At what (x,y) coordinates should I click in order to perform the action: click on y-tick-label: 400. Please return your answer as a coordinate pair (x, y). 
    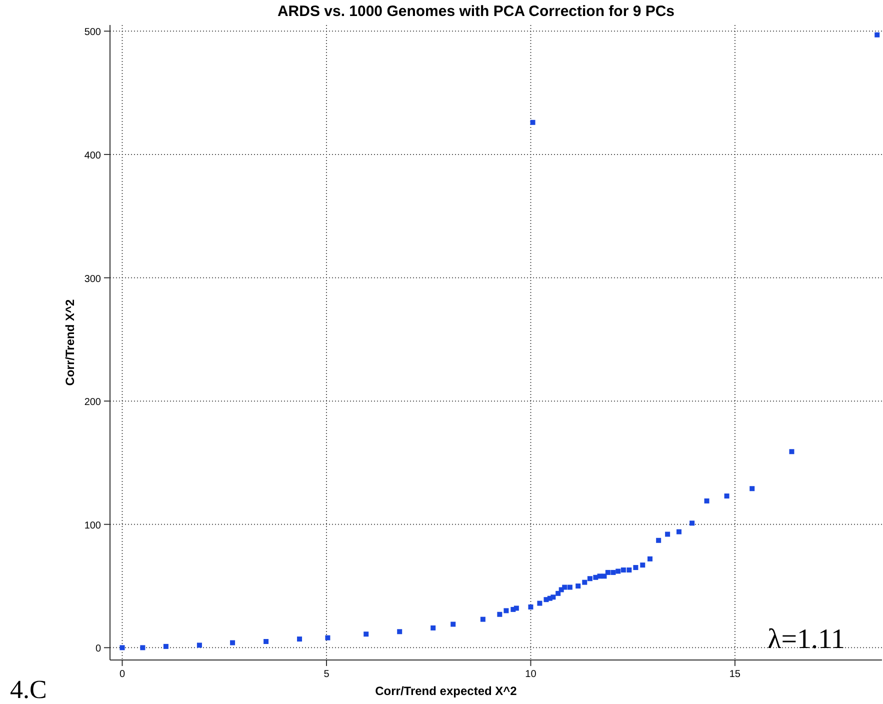
    Looking at the image, I should click on (93, 156).